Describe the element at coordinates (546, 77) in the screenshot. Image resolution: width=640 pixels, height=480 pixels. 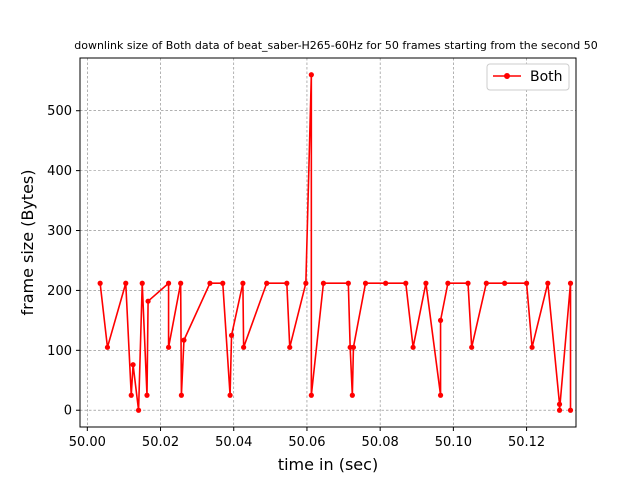
I see `legend-label-both: Both` at that location.